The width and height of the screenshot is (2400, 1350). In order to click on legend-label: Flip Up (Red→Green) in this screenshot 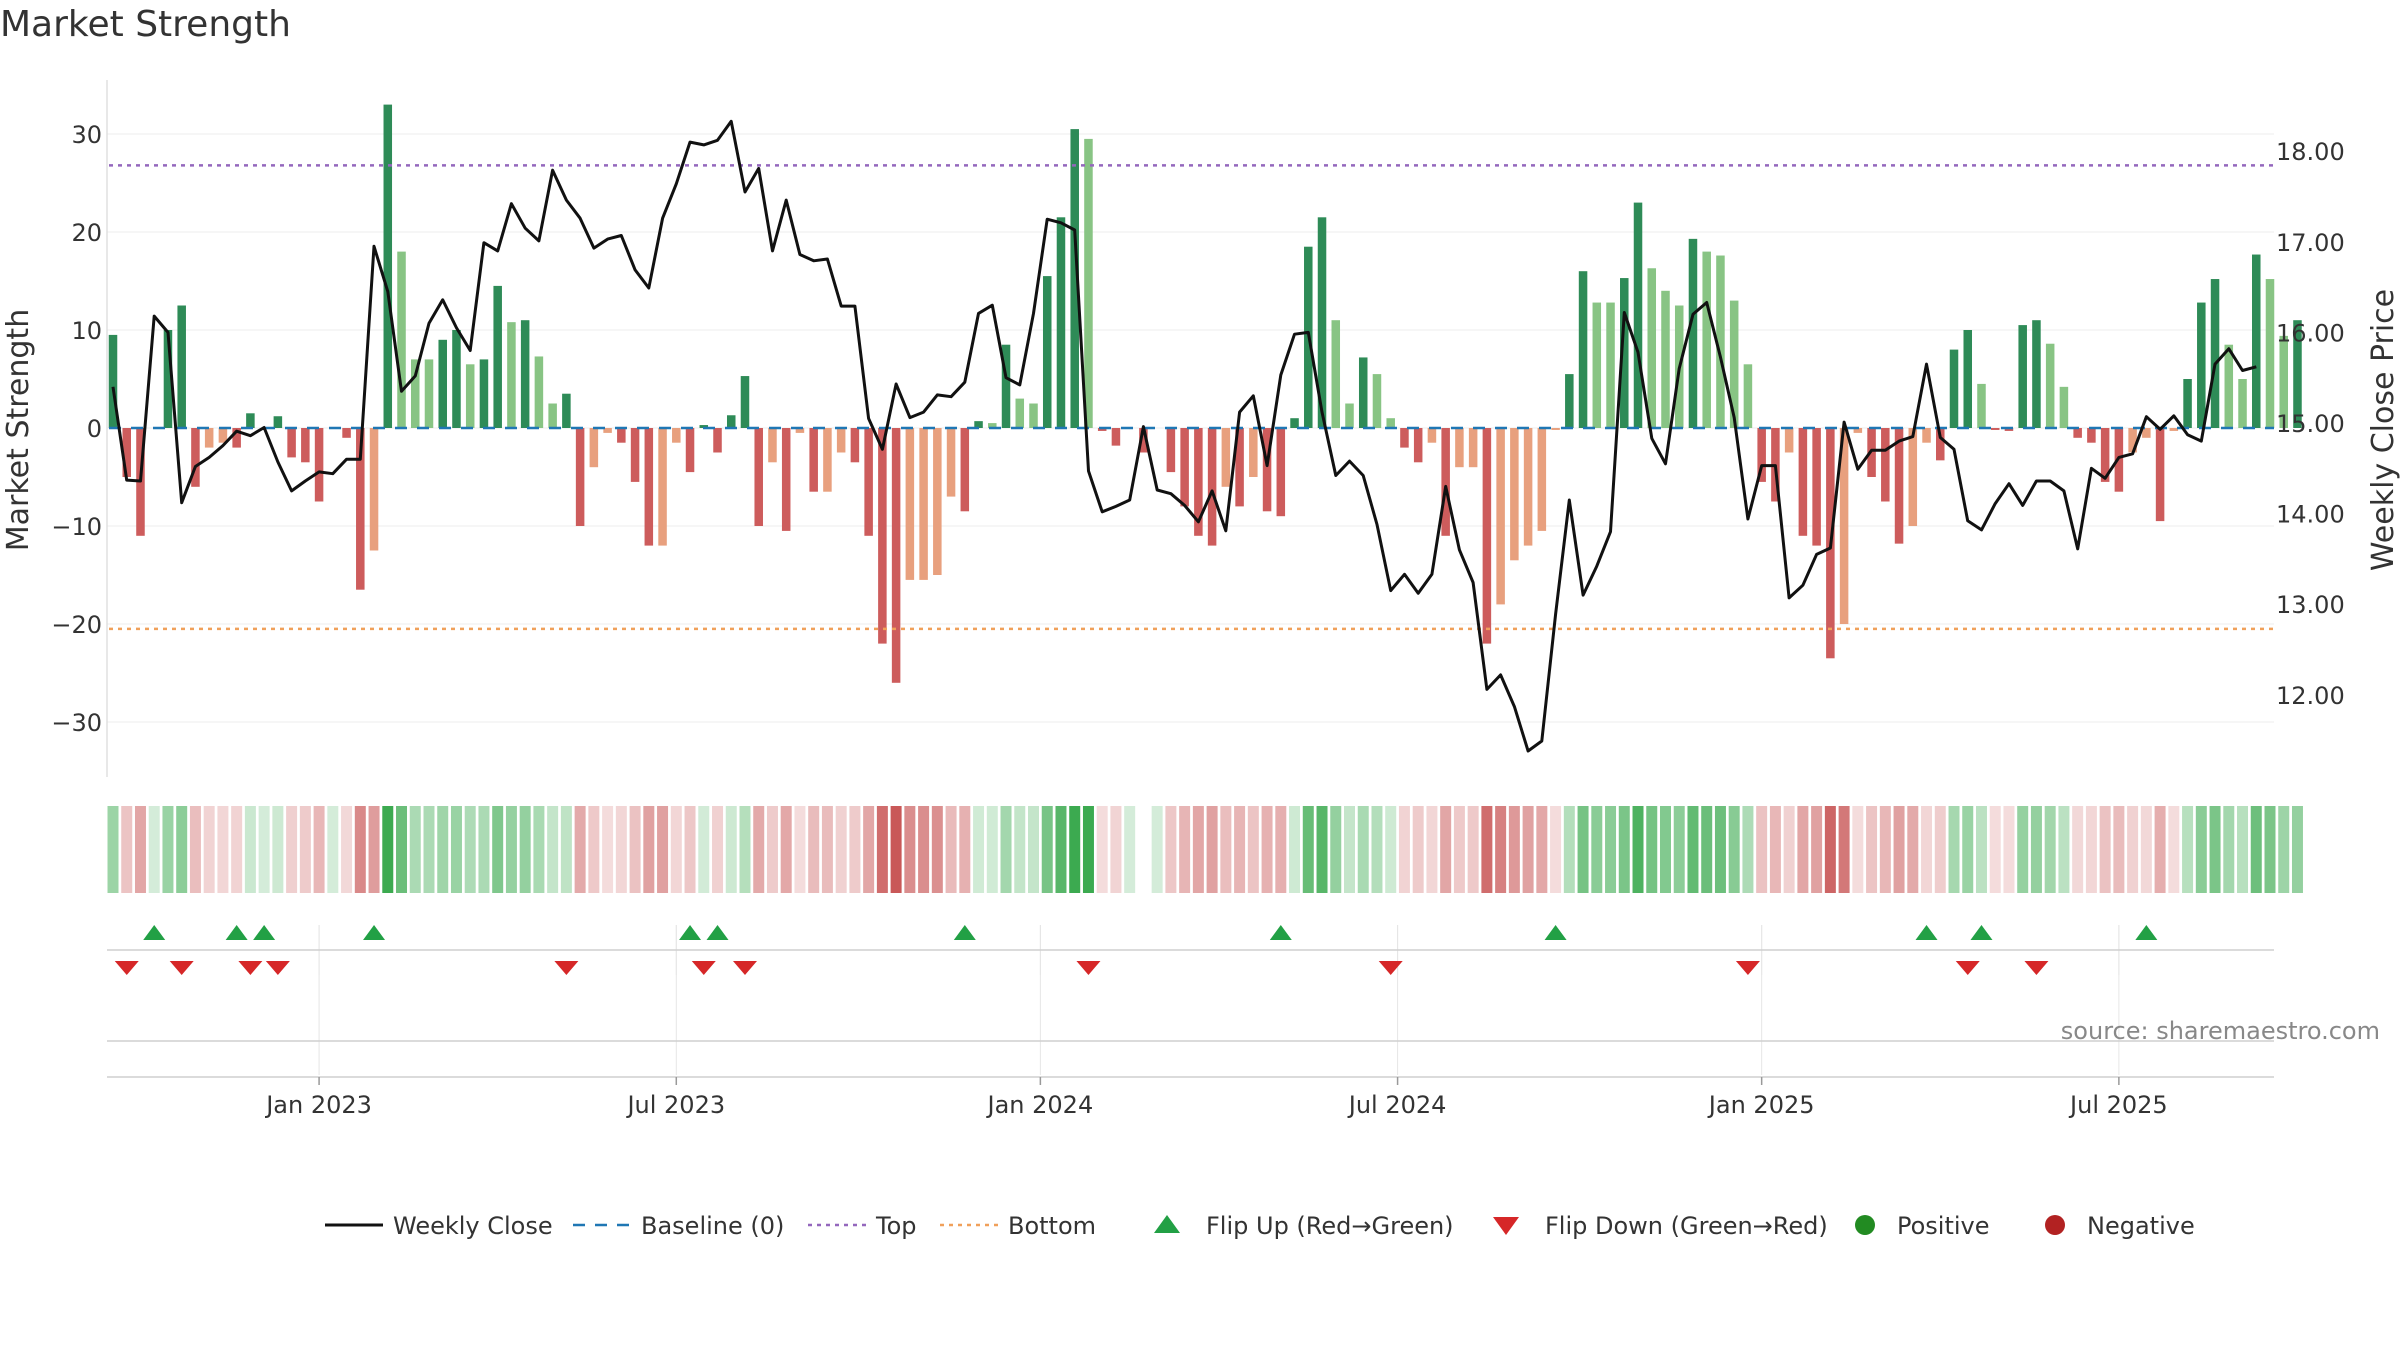, I will do `click(1330, 1226)`.